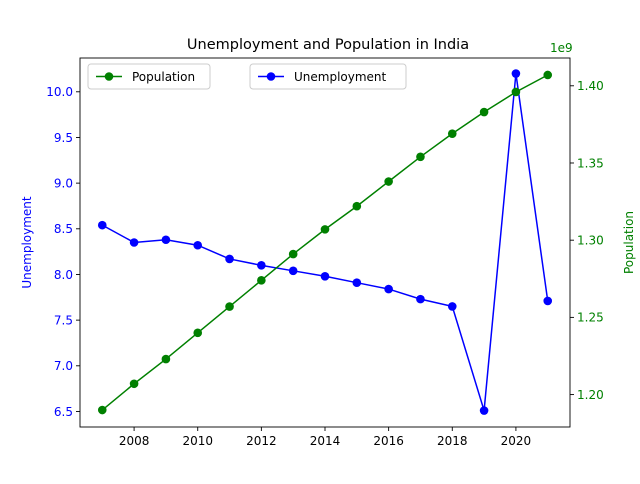  I want to click on left-y-tick-label: 9.5, so click(63, 138).